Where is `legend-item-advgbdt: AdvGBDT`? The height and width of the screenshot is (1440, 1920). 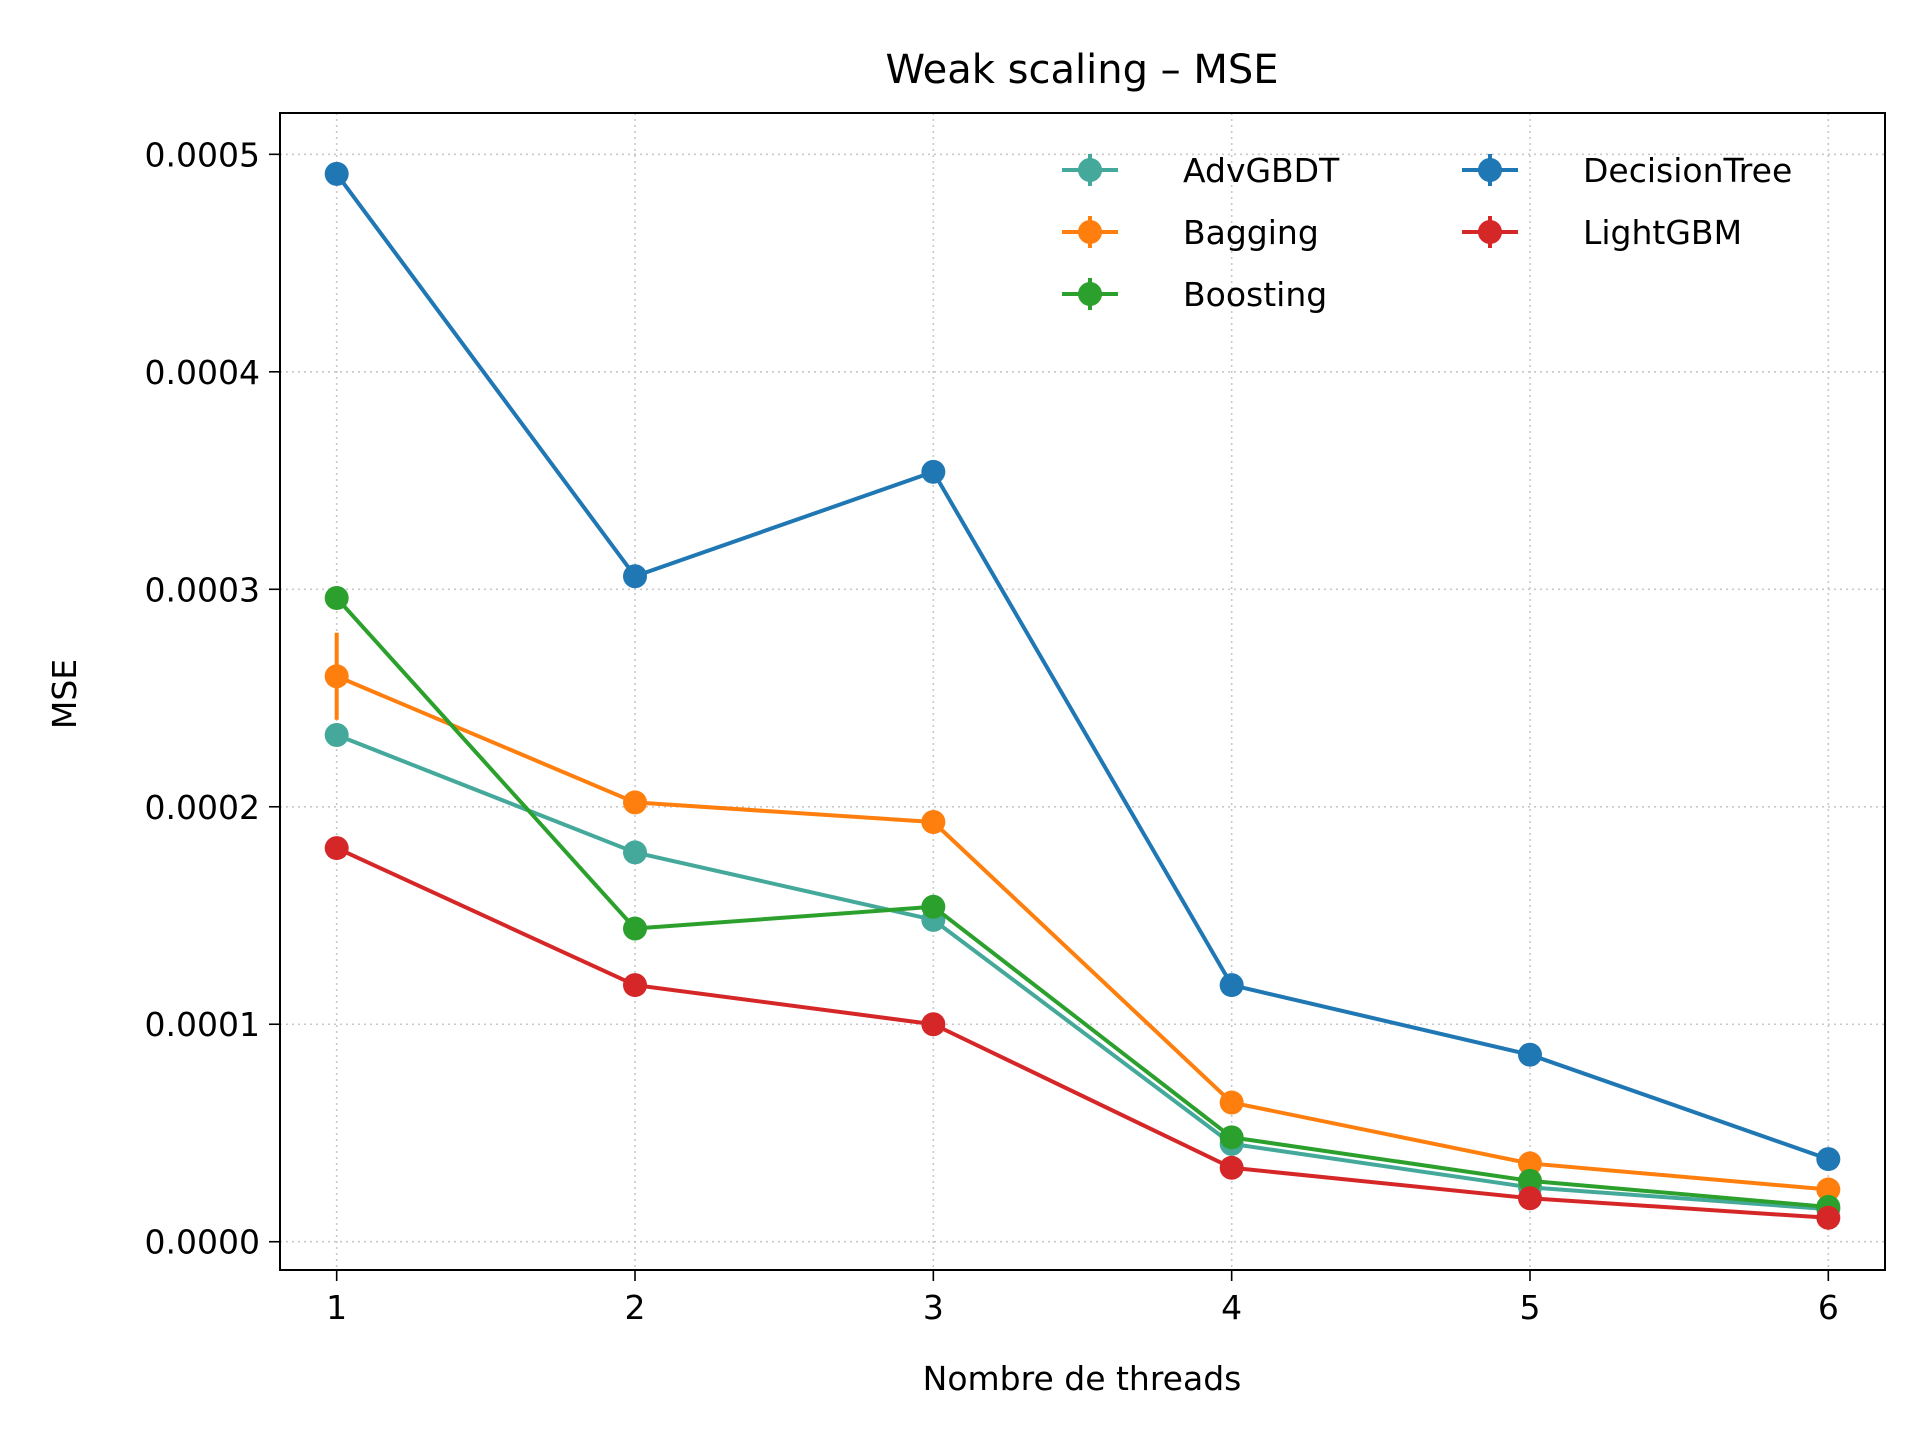 legend-item-advgbdt: AdvGBDT is located at coordinates (1201, 170).